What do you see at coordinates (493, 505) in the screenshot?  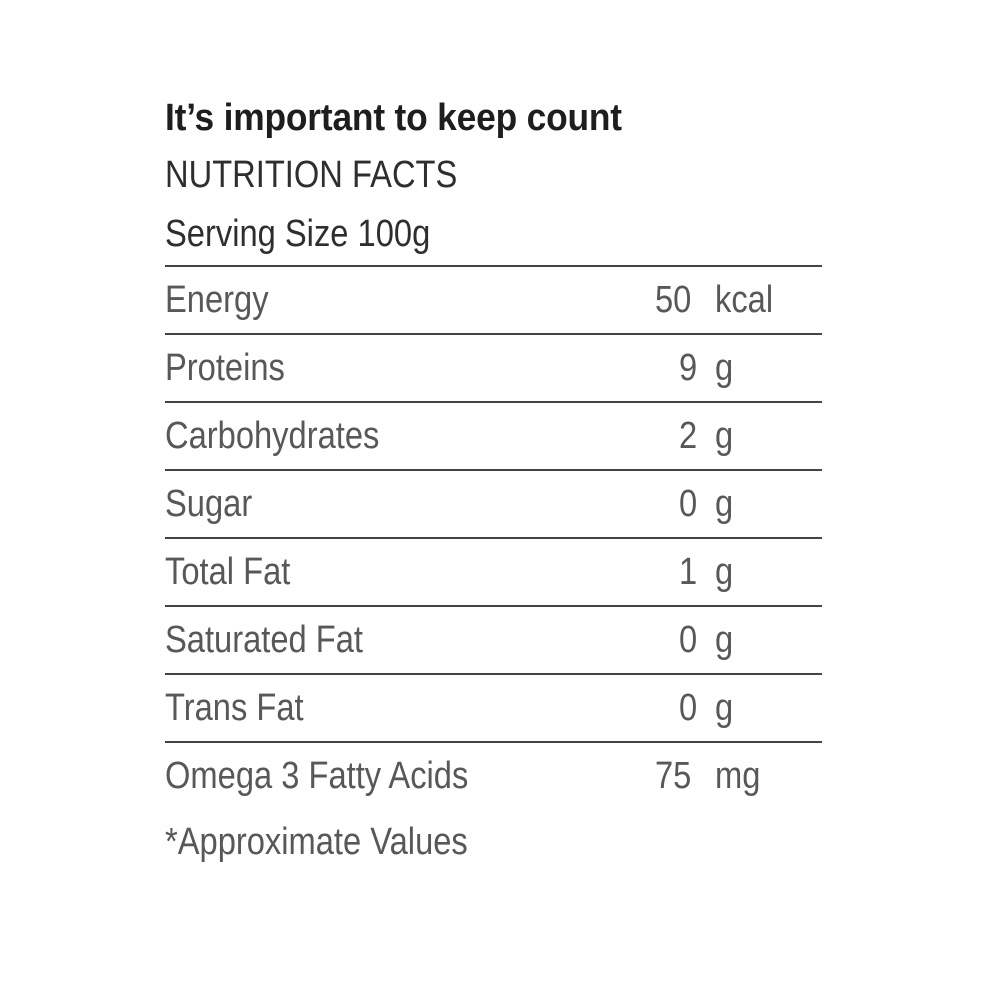 I see `nutrient-row-sugar: Sugar 0 g` at bounding box center [493, 505].